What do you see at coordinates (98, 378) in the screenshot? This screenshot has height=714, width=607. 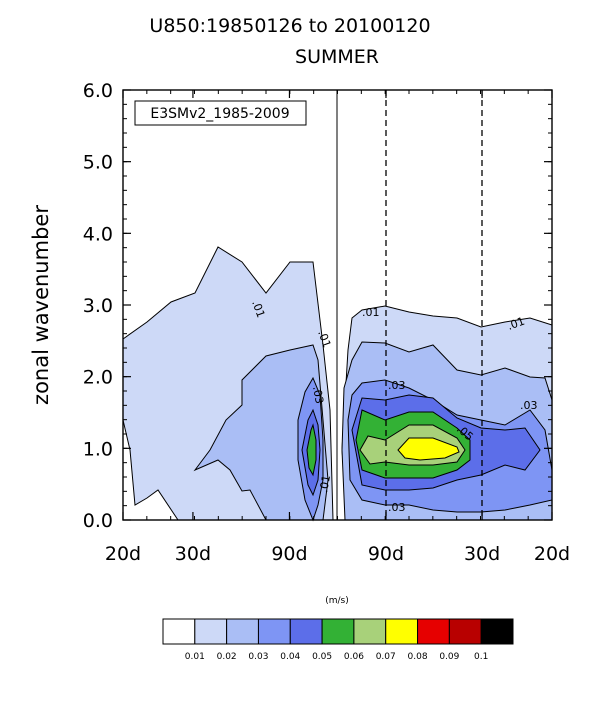 I see `y-tick-label: 2.0` at bounding box center [98, 378].